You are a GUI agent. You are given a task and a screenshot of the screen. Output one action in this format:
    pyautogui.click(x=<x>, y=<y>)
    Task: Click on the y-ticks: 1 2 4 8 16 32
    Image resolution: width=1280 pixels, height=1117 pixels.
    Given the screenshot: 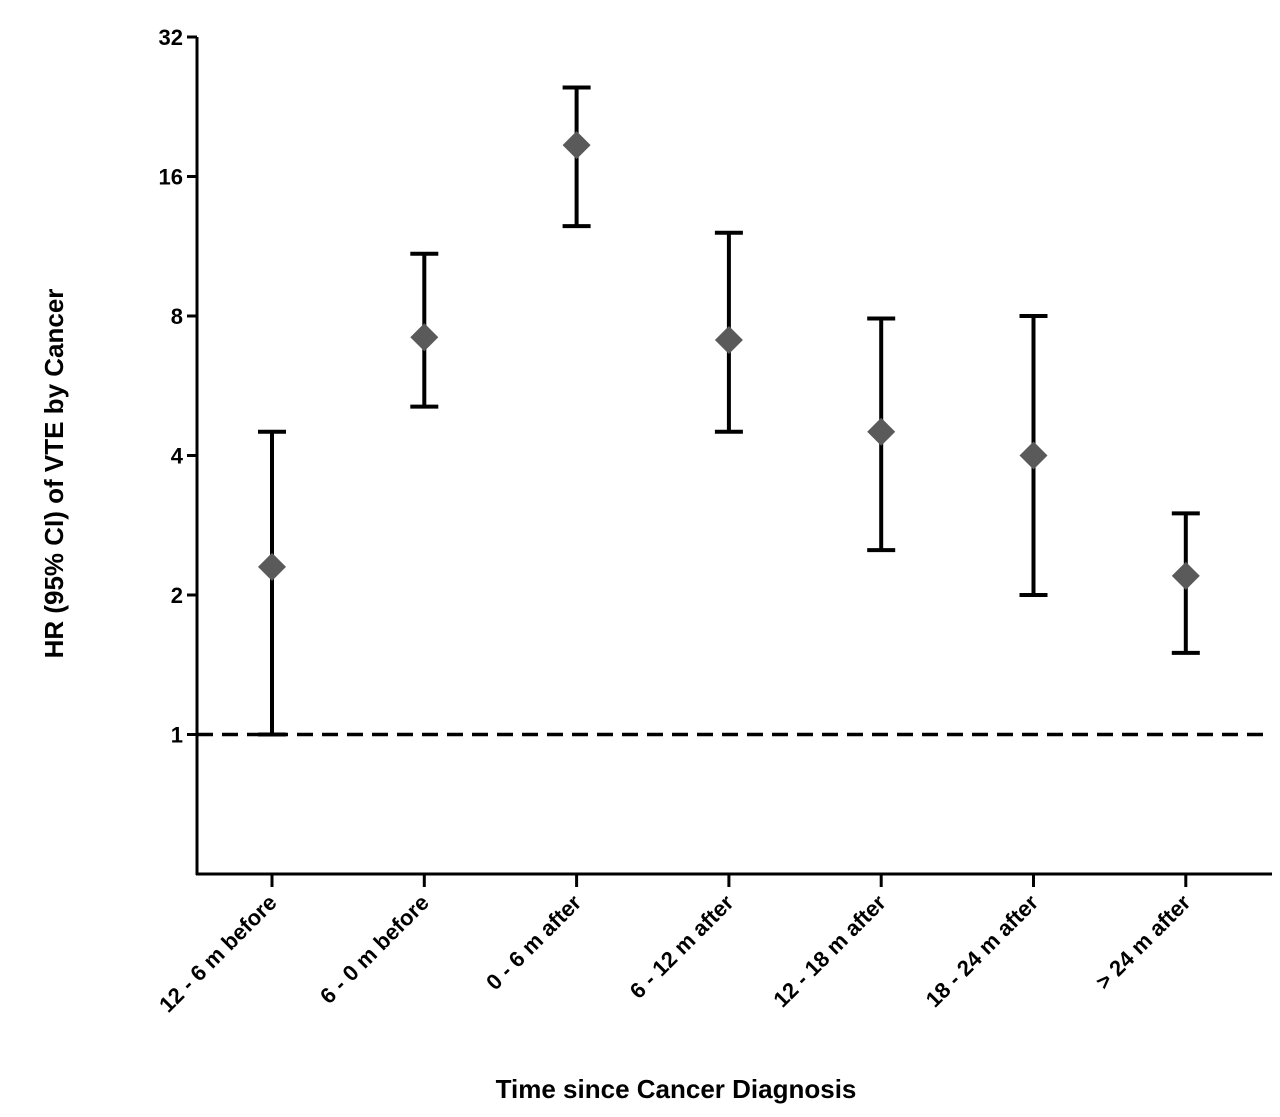 What is the action you would take?
    pyautogui.click(x=178, y=386)
    